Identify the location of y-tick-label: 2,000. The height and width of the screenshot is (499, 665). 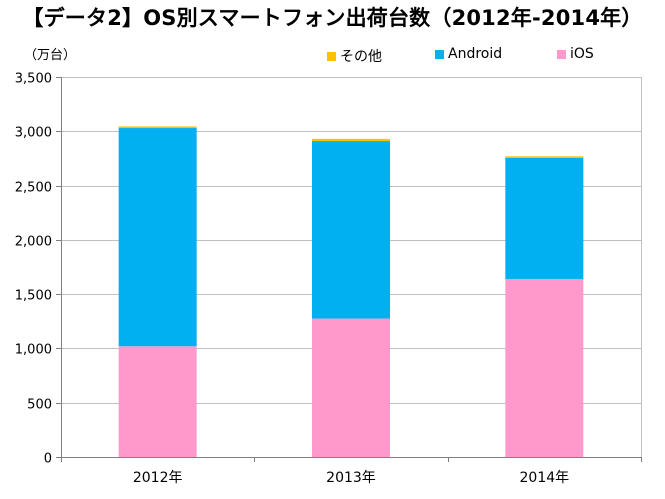
(33, 242).